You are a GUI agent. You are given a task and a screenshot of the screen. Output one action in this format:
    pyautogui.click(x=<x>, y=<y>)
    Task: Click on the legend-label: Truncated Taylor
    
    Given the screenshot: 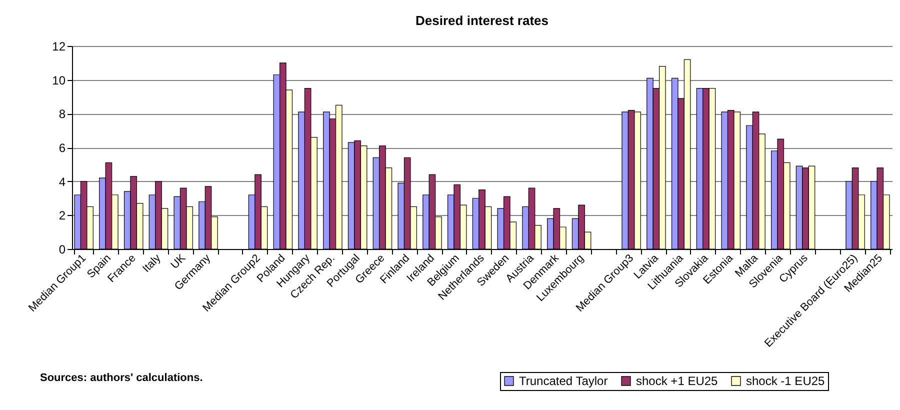 What is the action you would take?
    pyautogui.click(x=563, y=381)
    